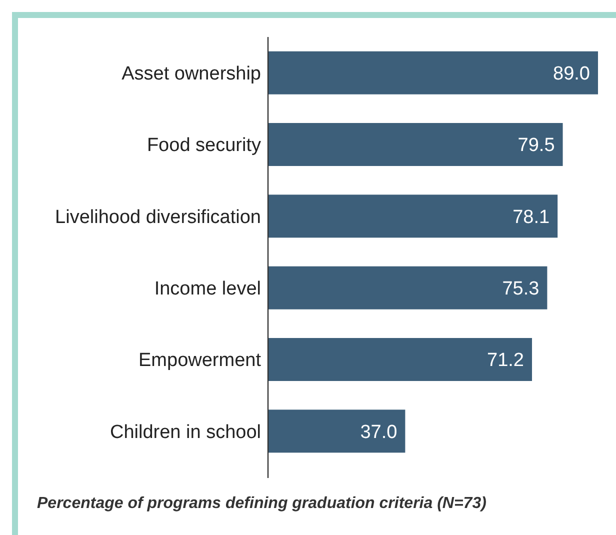 This screenshot has height=535, width=616. What do you see at coordinates (261, 503) in the screenshot?
I see `text: Percentage of programs defining graduation criteria (N=73)` at bounding box center [261, 503].